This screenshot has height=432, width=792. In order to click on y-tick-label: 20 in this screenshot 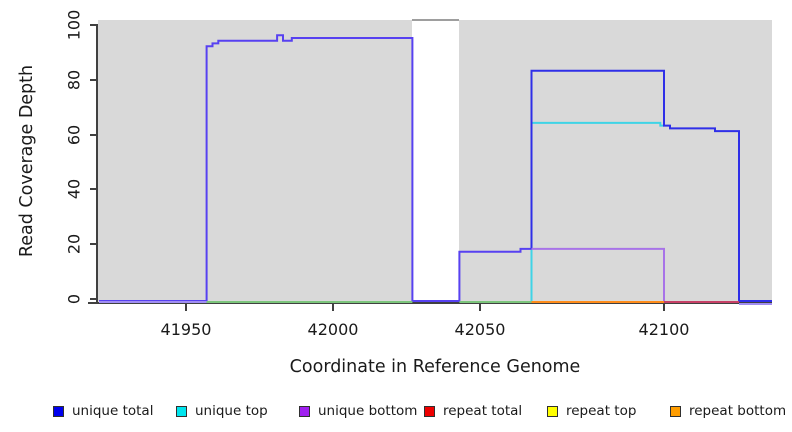, I will do `click(74, 244)`.